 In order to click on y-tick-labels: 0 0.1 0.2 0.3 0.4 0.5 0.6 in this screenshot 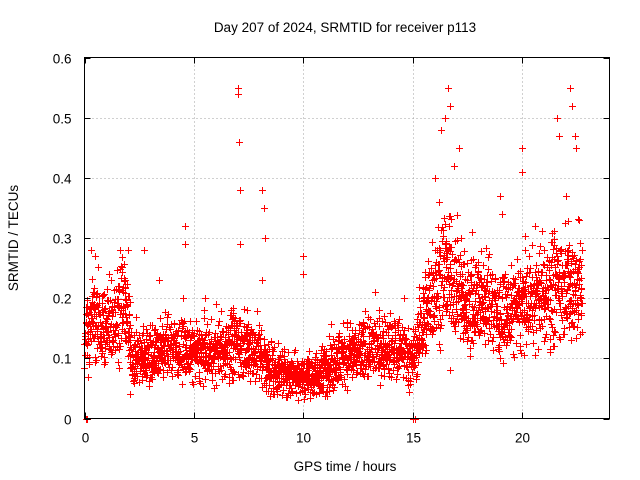, I will do `click(62, 240)`.